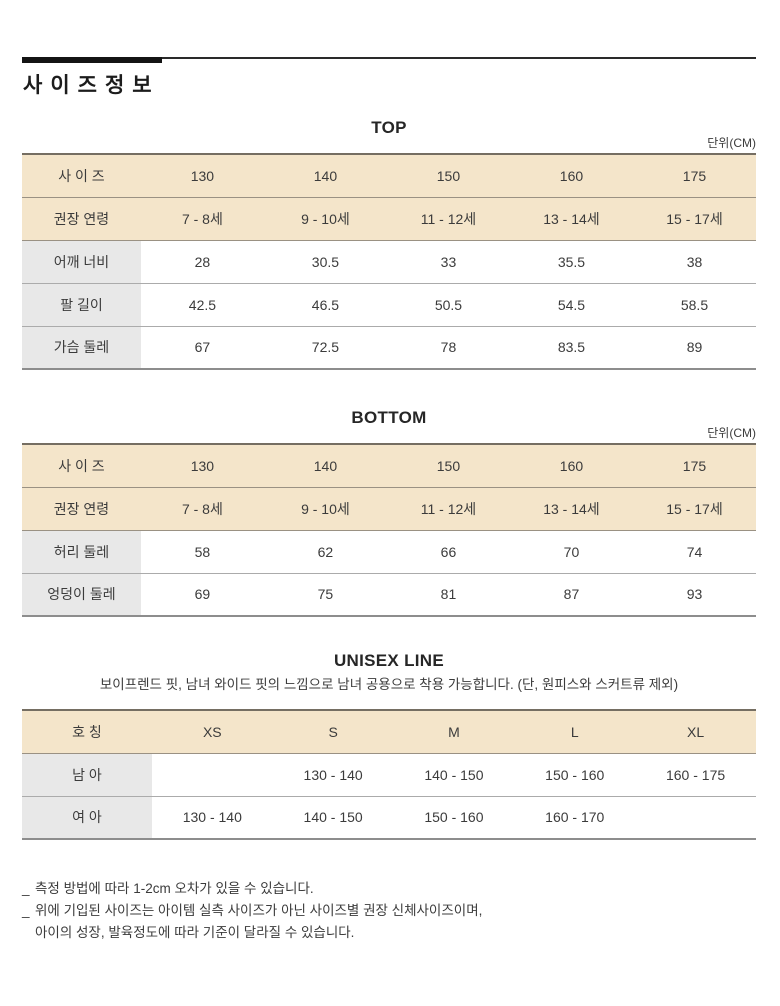 The height and width of the screenshot is (1006, 780). Describe the element at coordinates (389, 594) in the screenshot. I see `table-row: 엉덩이 둘레 69 75 81 87 93` at that location.